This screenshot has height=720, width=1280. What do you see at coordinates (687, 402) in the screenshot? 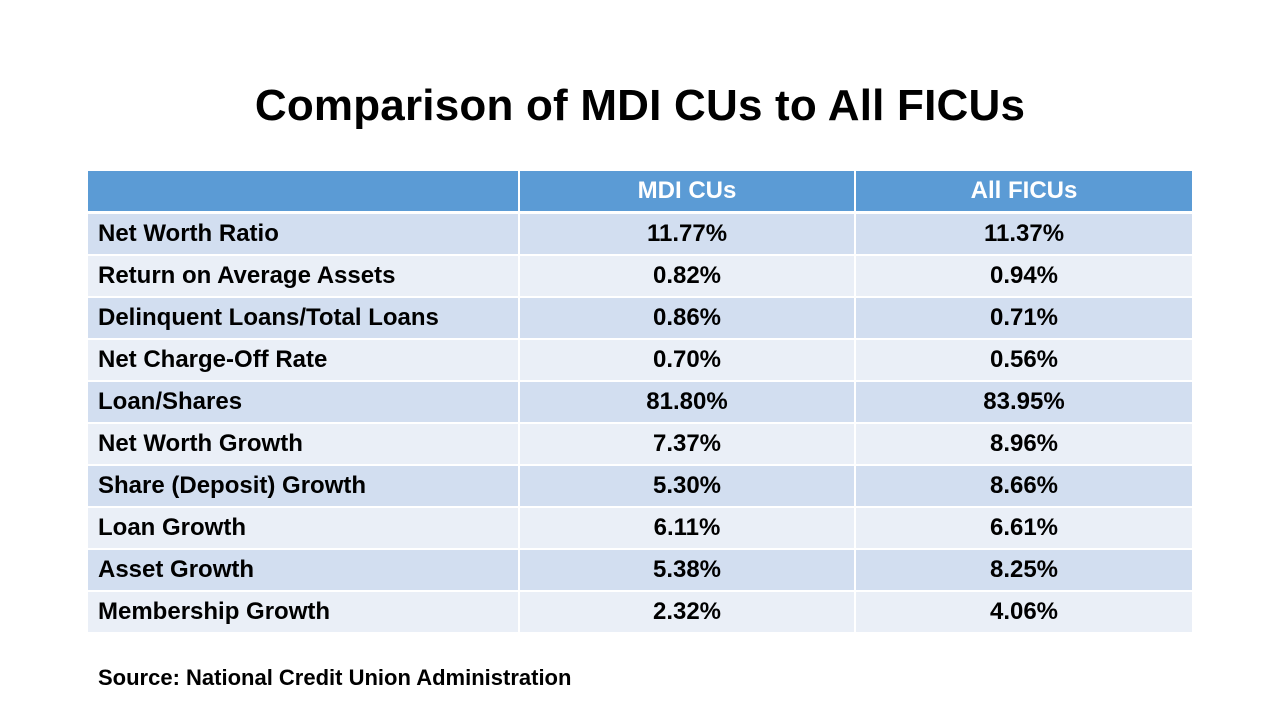
I see `row-mdi-value: 81.80%` at bounding box center [687, 402].